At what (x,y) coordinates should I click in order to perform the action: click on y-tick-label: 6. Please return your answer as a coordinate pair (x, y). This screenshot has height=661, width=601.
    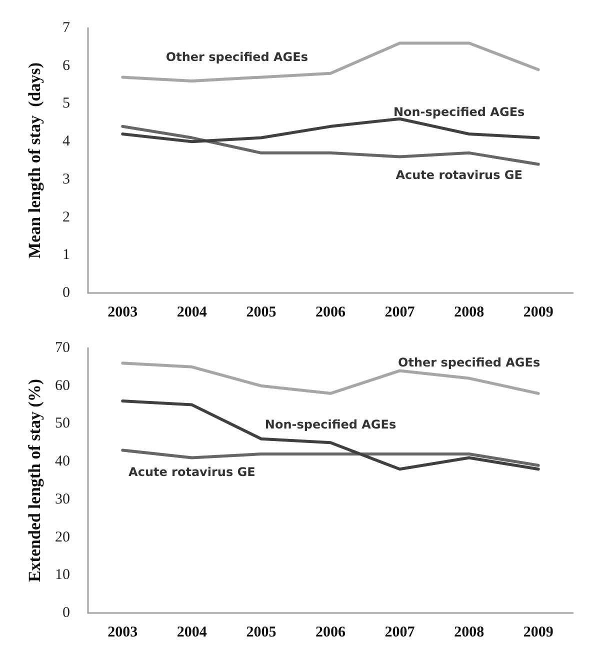
    Looking at the image, I should click on (66, 66).